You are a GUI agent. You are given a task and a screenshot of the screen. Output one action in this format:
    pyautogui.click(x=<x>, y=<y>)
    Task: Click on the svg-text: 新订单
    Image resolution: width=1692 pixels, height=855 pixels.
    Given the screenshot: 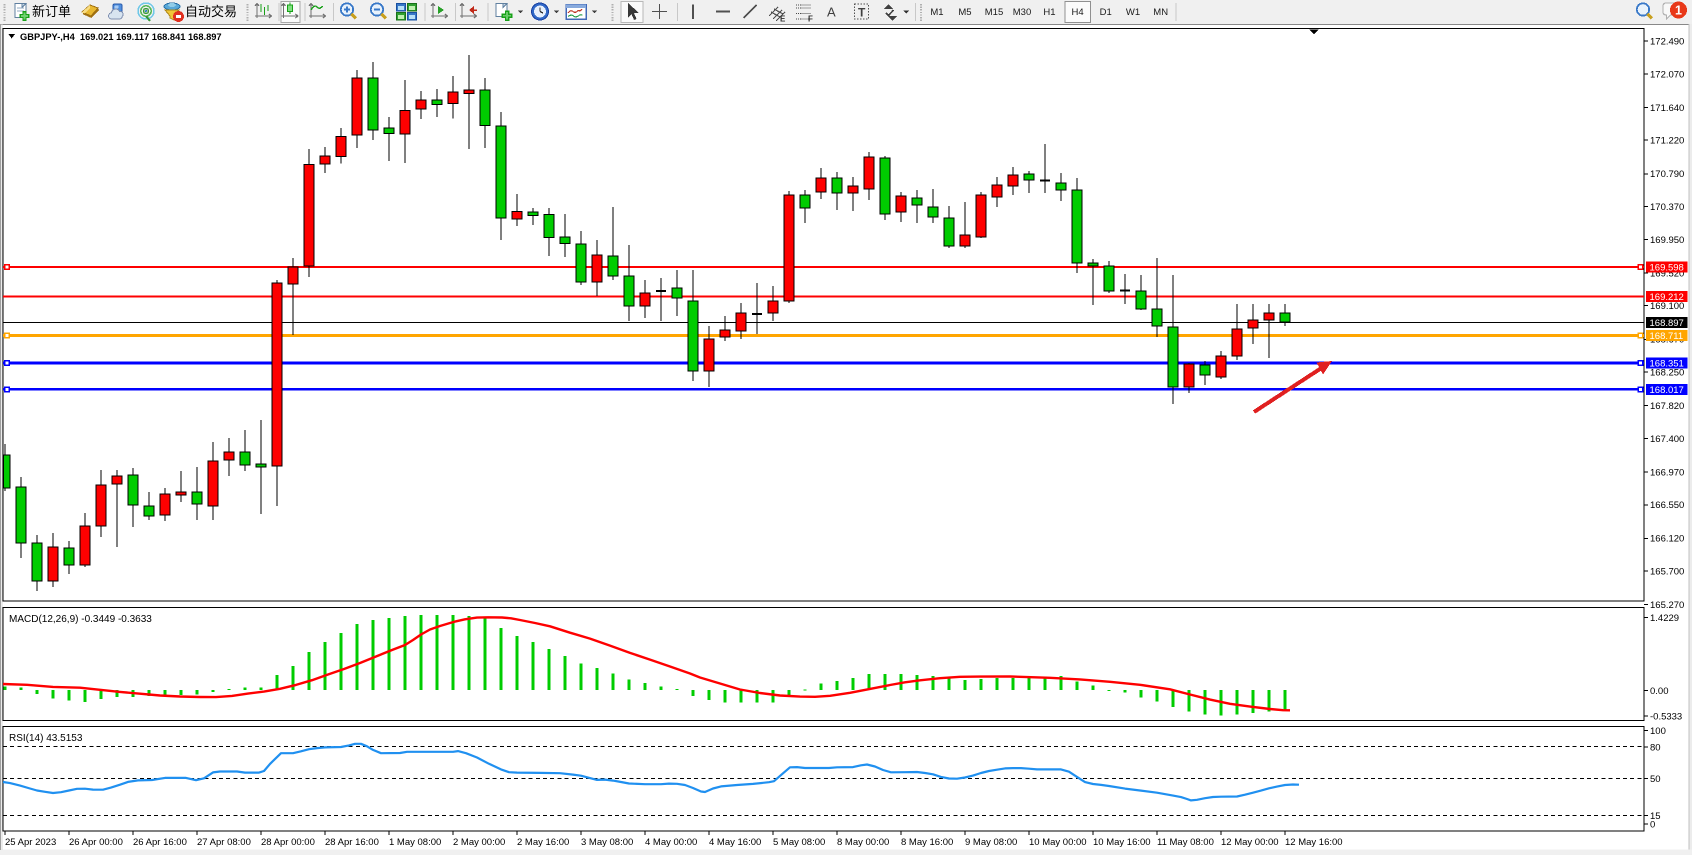 What is the action you would take?
    pyautogui.click(x=51, y=11)
    